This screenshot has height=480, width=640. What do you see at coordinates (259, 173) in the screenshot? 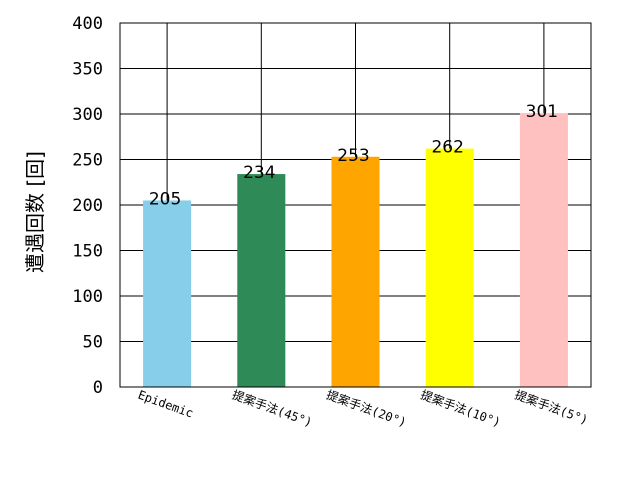
I see `data-label: 234` at bounding box center [259, 173].